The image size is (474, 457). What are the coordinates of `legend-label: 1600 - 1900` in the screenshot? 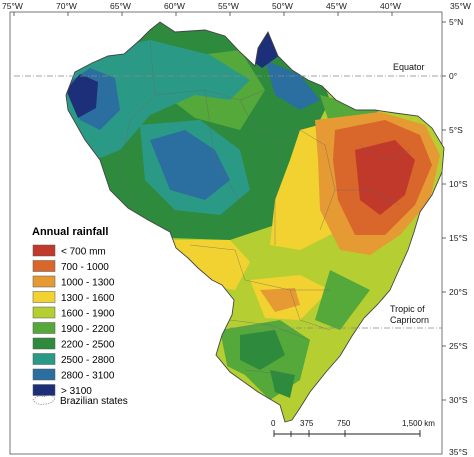 It's located at (88, 314).